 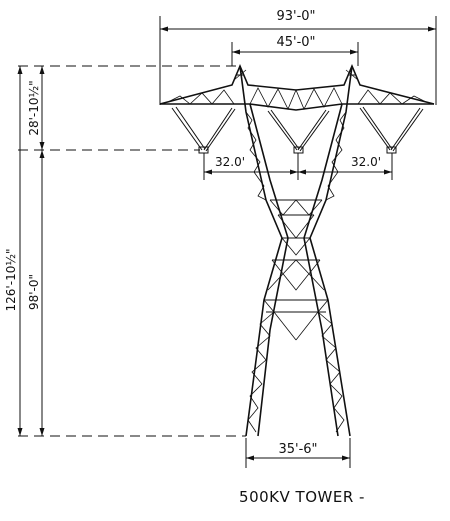 I want to click on conductor-height-label: 98'-0", so click(x=34, y=292).